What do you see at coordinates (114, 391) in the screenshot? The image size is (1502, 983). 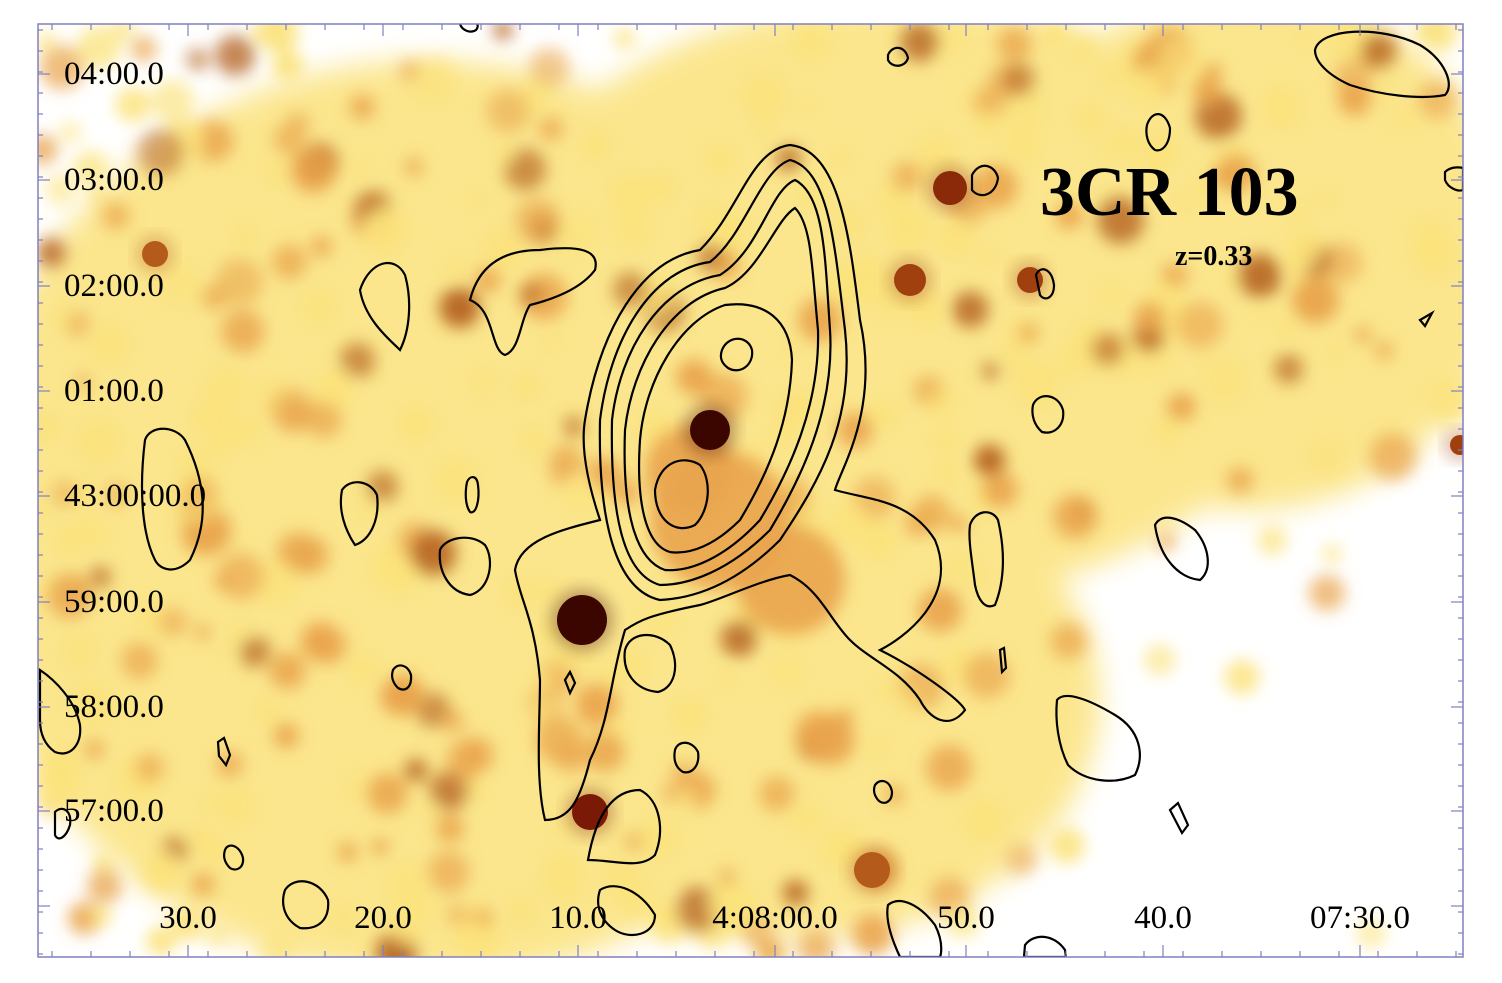 I see `dec-tick-label: 01:00.0` at bounding box center [114, 391].